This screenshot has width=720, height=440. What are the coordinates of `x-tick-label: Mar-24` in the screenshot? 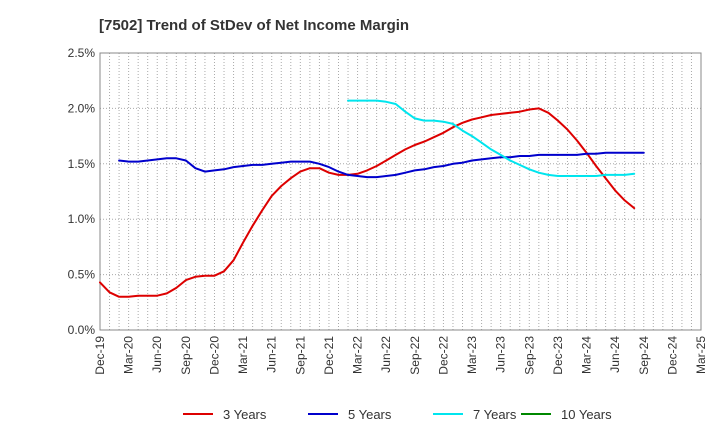 It's located at (587, 355).